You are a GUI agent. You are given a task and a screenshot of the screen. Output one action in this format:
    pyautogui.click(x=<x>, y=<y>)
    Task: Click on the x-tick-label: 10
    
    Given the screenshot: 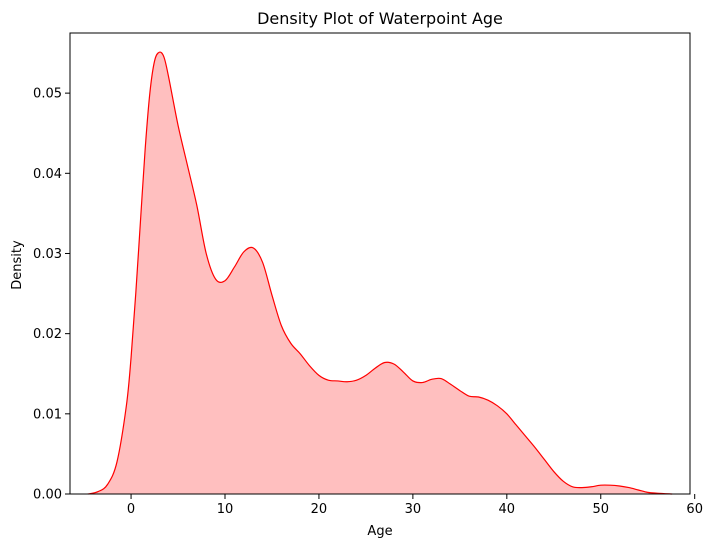 What is the action you would take?
    pyautogui.click(x=225, y=509)
    